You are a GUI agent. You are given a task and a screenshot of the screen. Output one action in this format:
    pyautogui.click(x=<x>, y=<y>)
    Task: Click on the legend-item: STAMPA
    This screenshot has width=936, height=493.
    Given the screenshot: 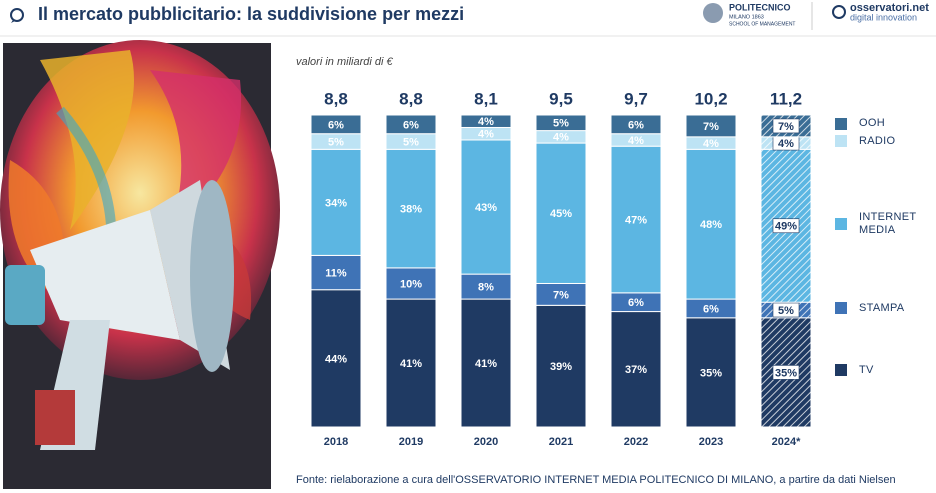 What is the action you would take?
    pyautogui.click(x=882, y=308)
    